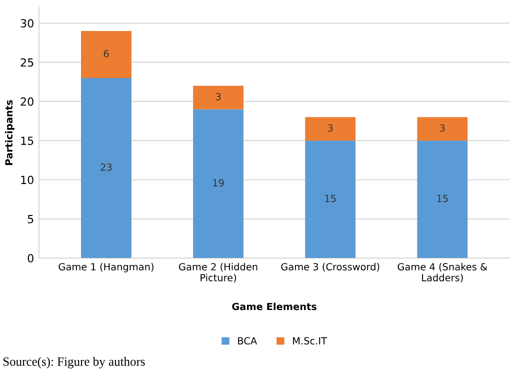  What do you see at coordinates (443, 272) in the screenshot?
I see `x-tick-label: Game 4 (Snakes & Ladders)` at bounding box center [443, 272].